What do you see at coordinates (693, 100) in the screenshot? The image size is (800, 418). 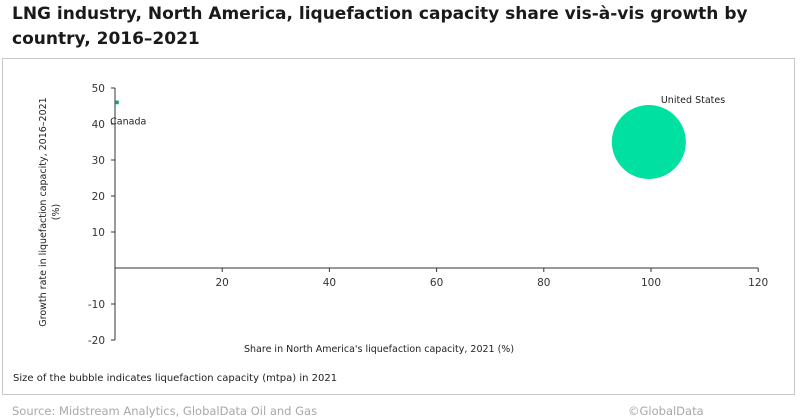 I see `bubble-label: United States` at bounding box center [693, 100].